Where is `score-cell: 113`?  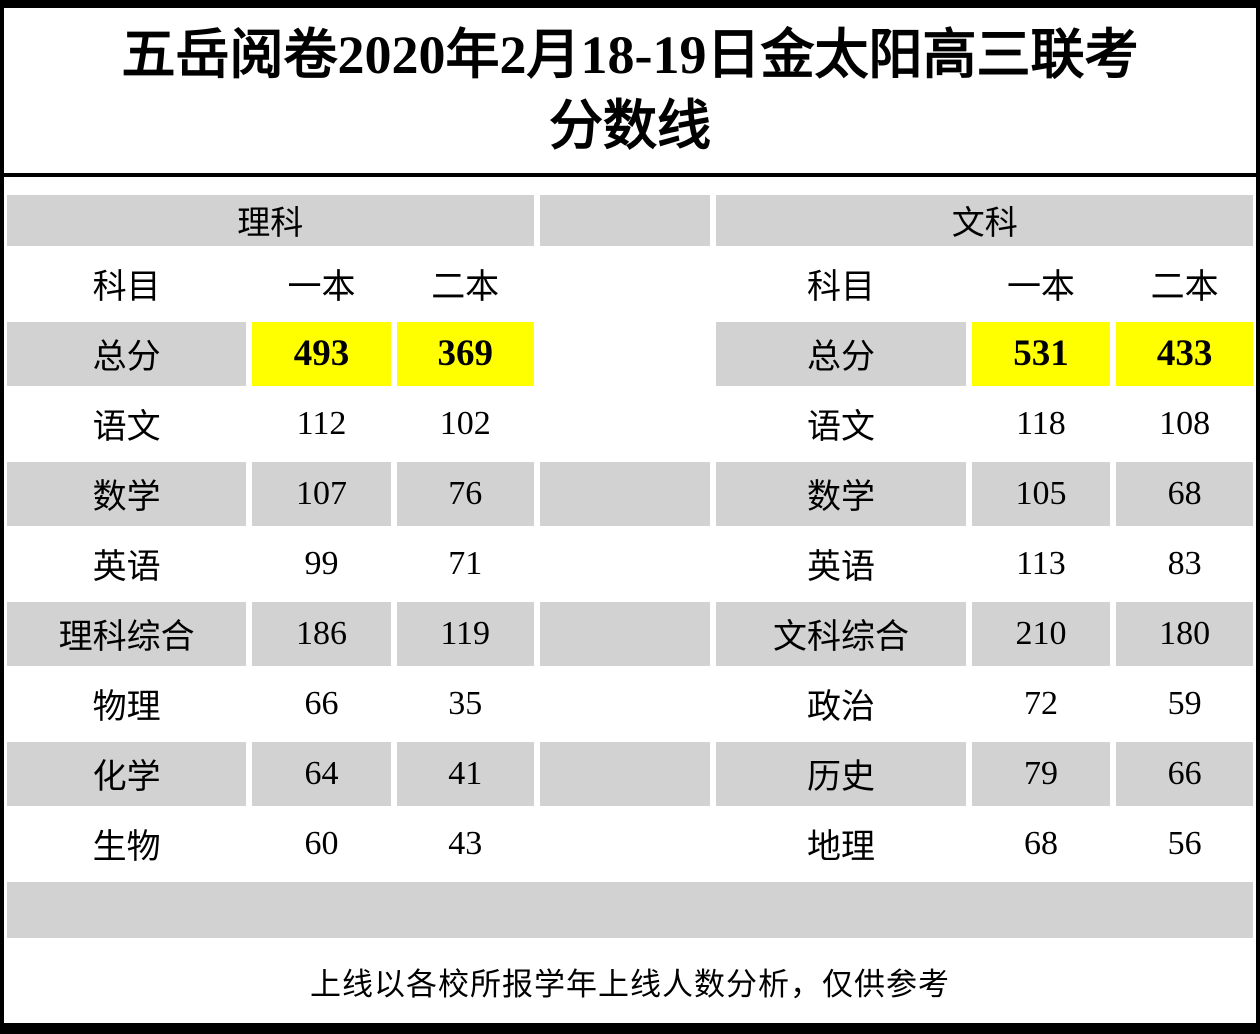
score-cell: 113 is located at coordinates (1041, 563).